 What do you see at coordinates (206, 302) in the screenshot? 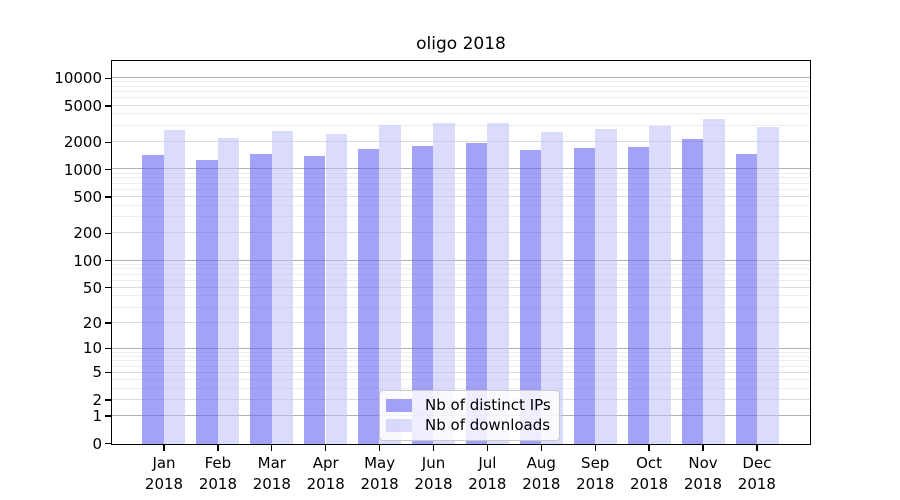
I see `bar-ips-feb` at bounding box center [206, 302].